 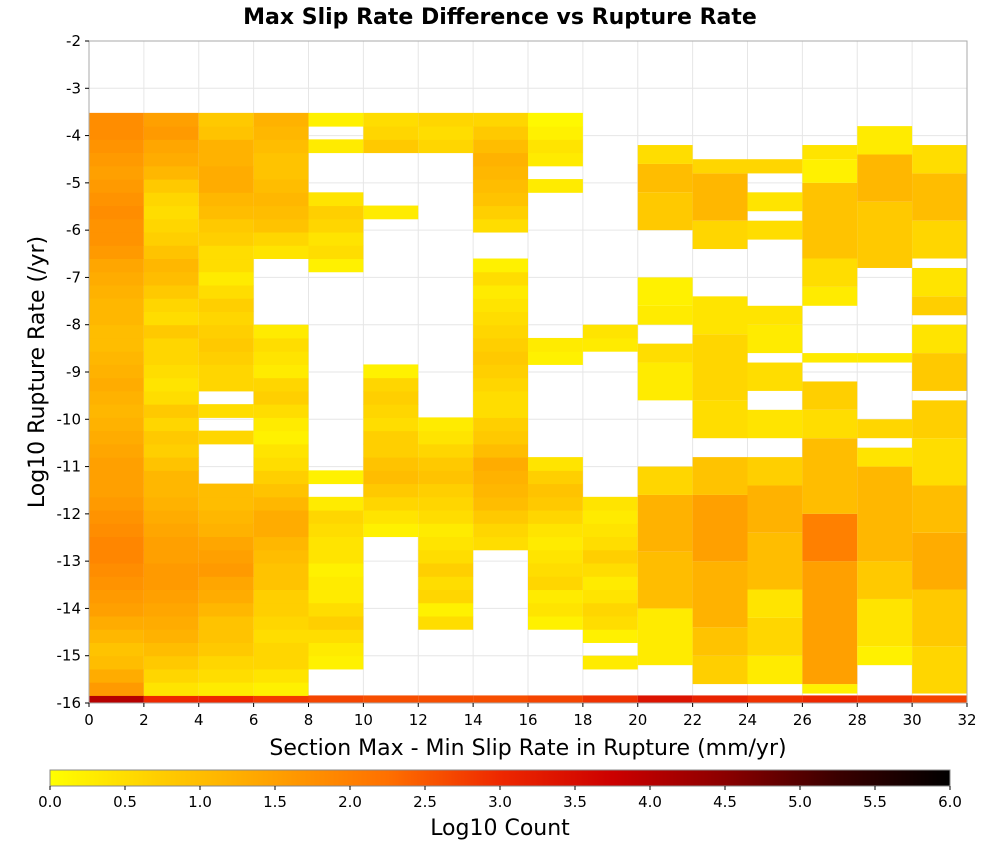 I want to click on y-tick-label: -3, so click(x=73, y=88).